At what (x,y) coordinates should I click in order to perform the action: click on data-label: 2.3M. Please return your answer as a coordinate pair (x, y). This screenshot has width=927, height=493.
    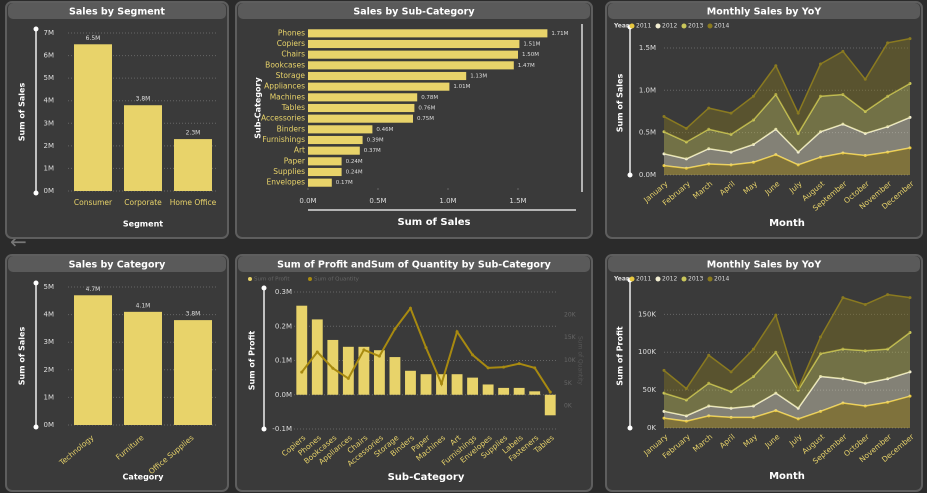
    Looking at the image, I should click on (193, 133).